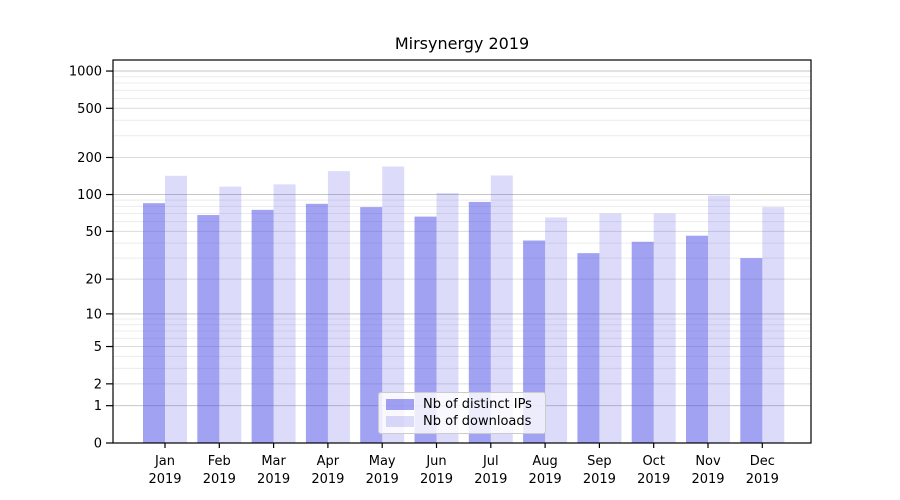 The width and height of the screenshot is (900, 500). What do you see at coordinates (653, 461) in the screenshot?
I see `x-tick-label-month: Oct` at bounding box center [653, 461].